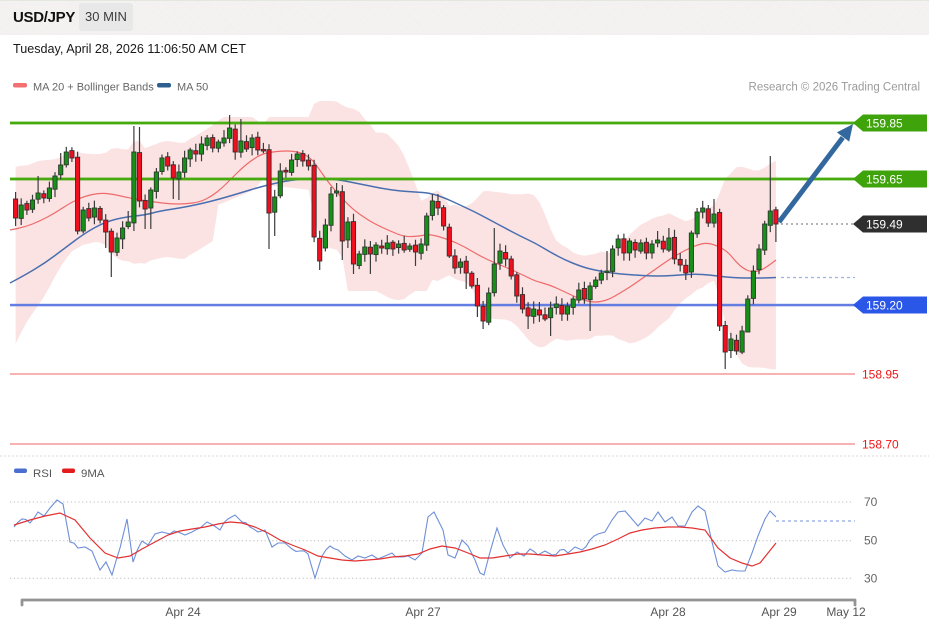  What do you see at coordinates (834, 88) in the screenshot?
I see `svg-text:Research © 2026 Trading Centra: Research © 2026 Trading Central` at bounding box center [834, 88].